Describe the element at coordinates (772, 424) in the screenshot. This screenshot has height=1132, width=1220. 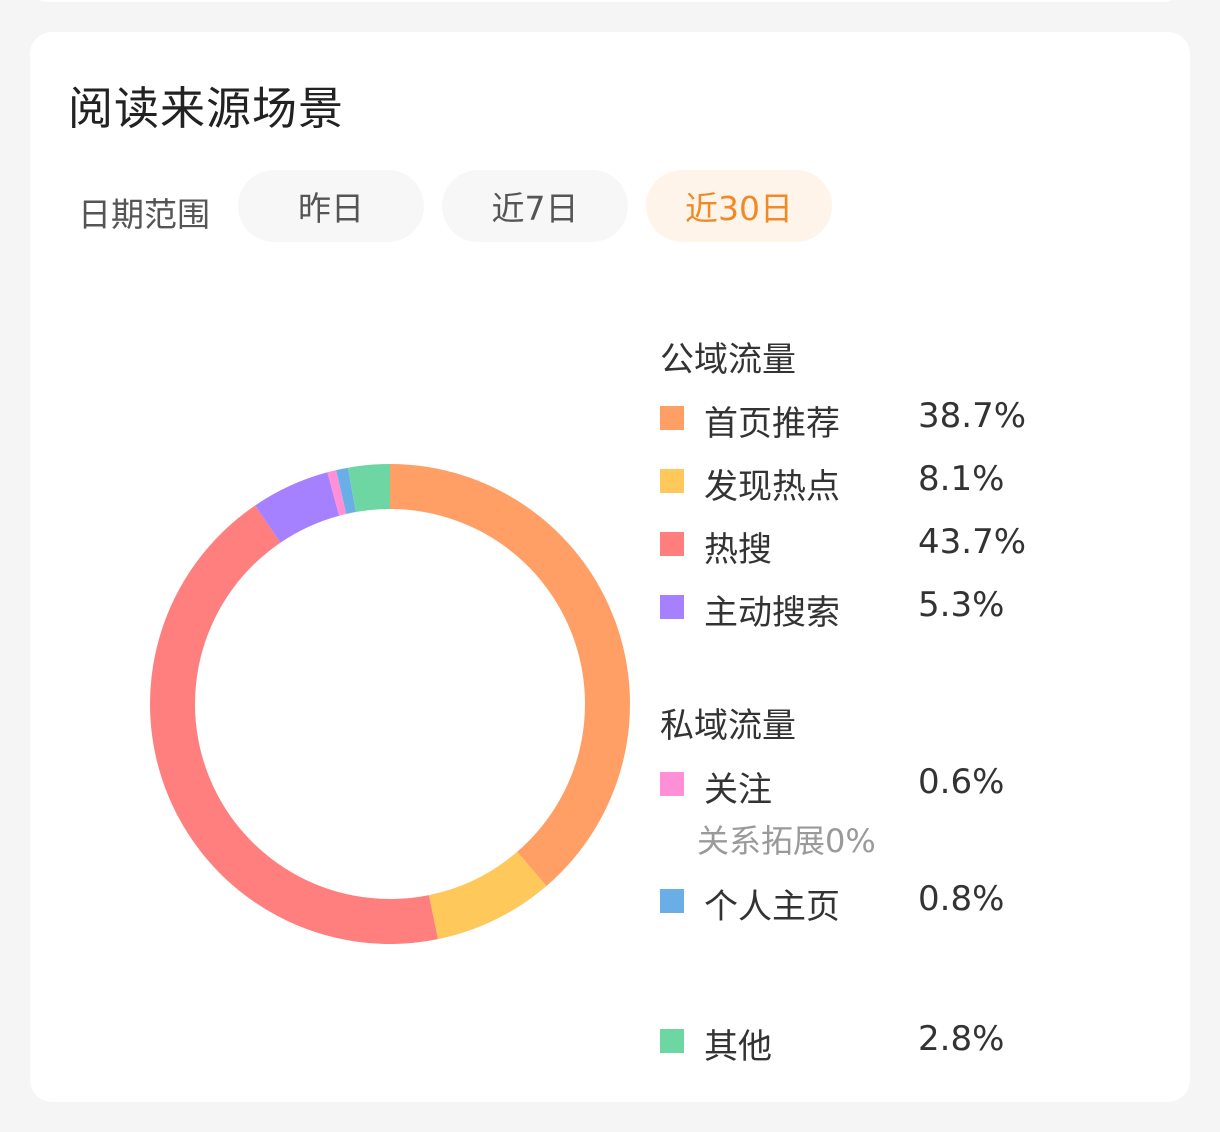
I see `legend-label: 首页推荐` at that location.